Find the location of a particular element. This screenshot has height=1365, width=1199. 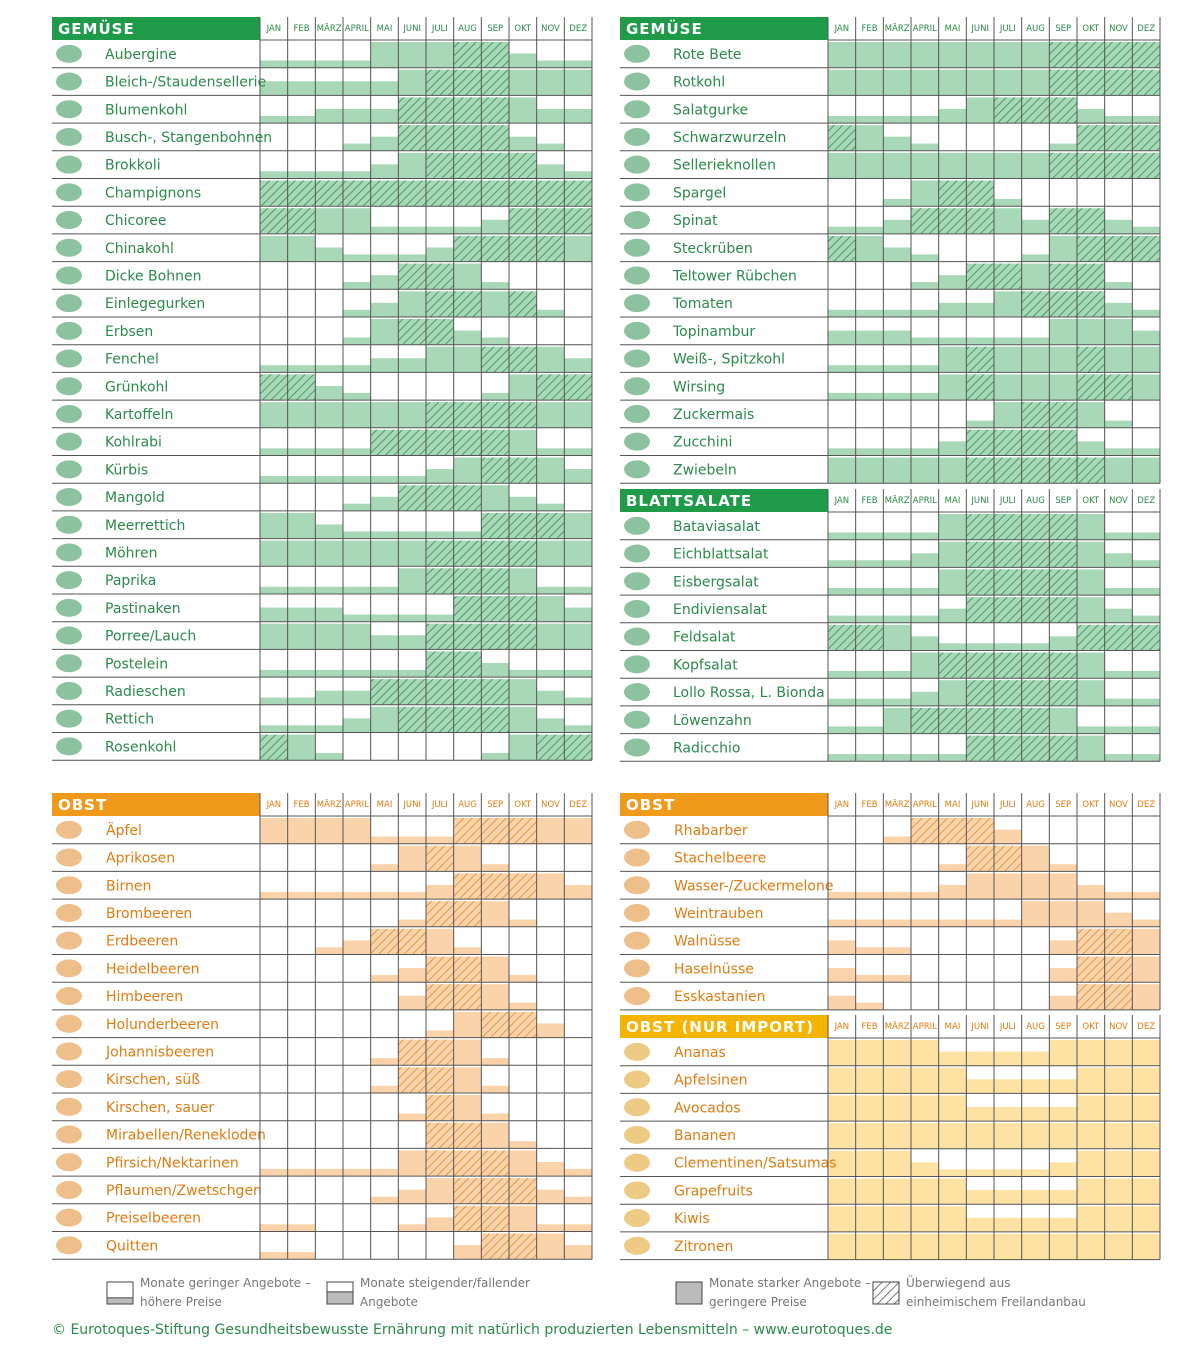

month-label: MAI is located at coordinates (953, 805).